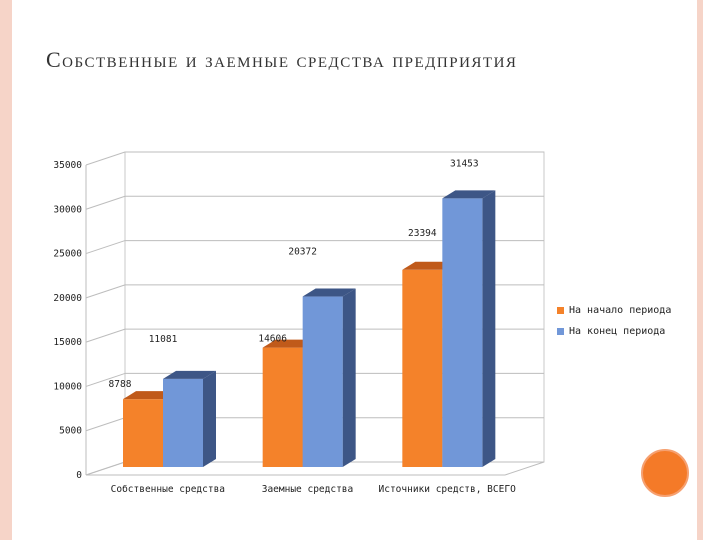 The image size is (720, 540). What do you see at coordinates (183, 422) in the screenshot?
I see `bar-s1-c0` at bounding box center [183, 422].